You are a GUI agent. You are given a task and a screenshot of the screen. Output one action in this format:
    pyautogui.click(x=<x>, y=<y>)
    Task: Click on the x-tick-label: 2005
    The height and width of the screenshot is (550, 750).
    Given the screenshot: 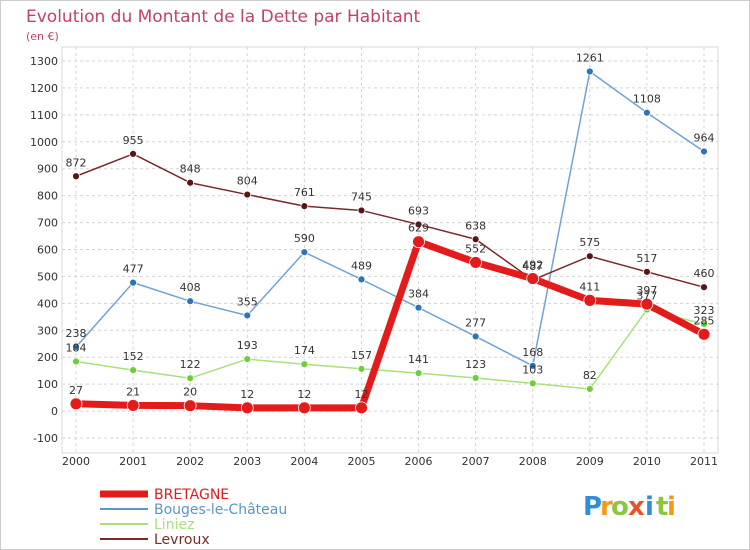 What is the action you would take?
    pyautogui.click(x=361, y=461)
    